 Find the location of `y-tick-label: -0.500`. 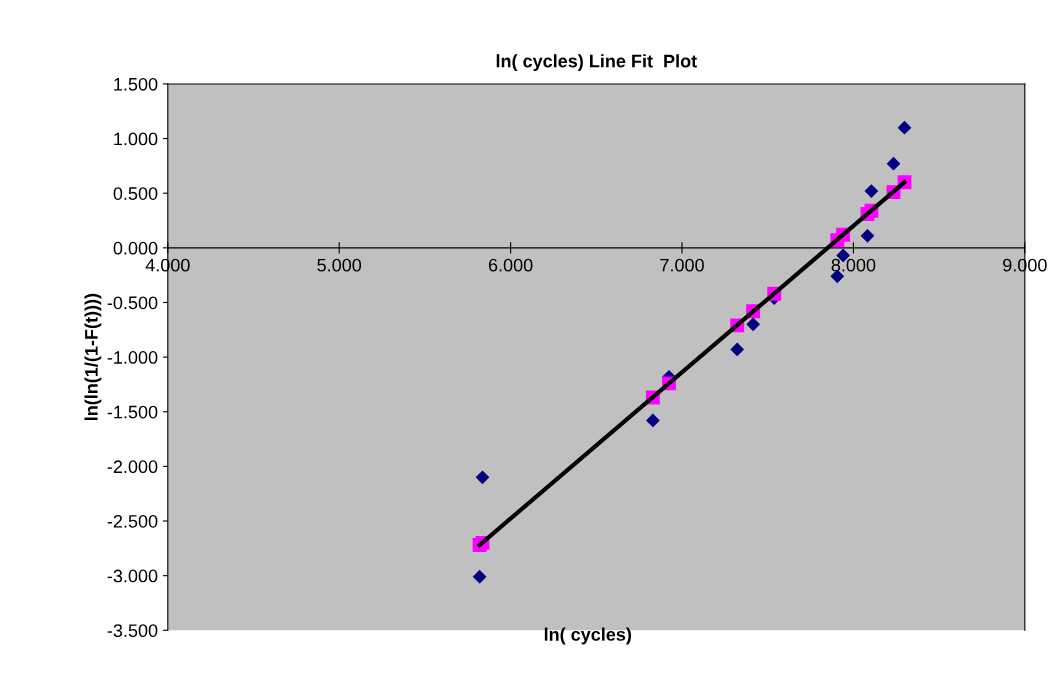

y-tick-label: -0.500 is located at coordinates (132, 303).